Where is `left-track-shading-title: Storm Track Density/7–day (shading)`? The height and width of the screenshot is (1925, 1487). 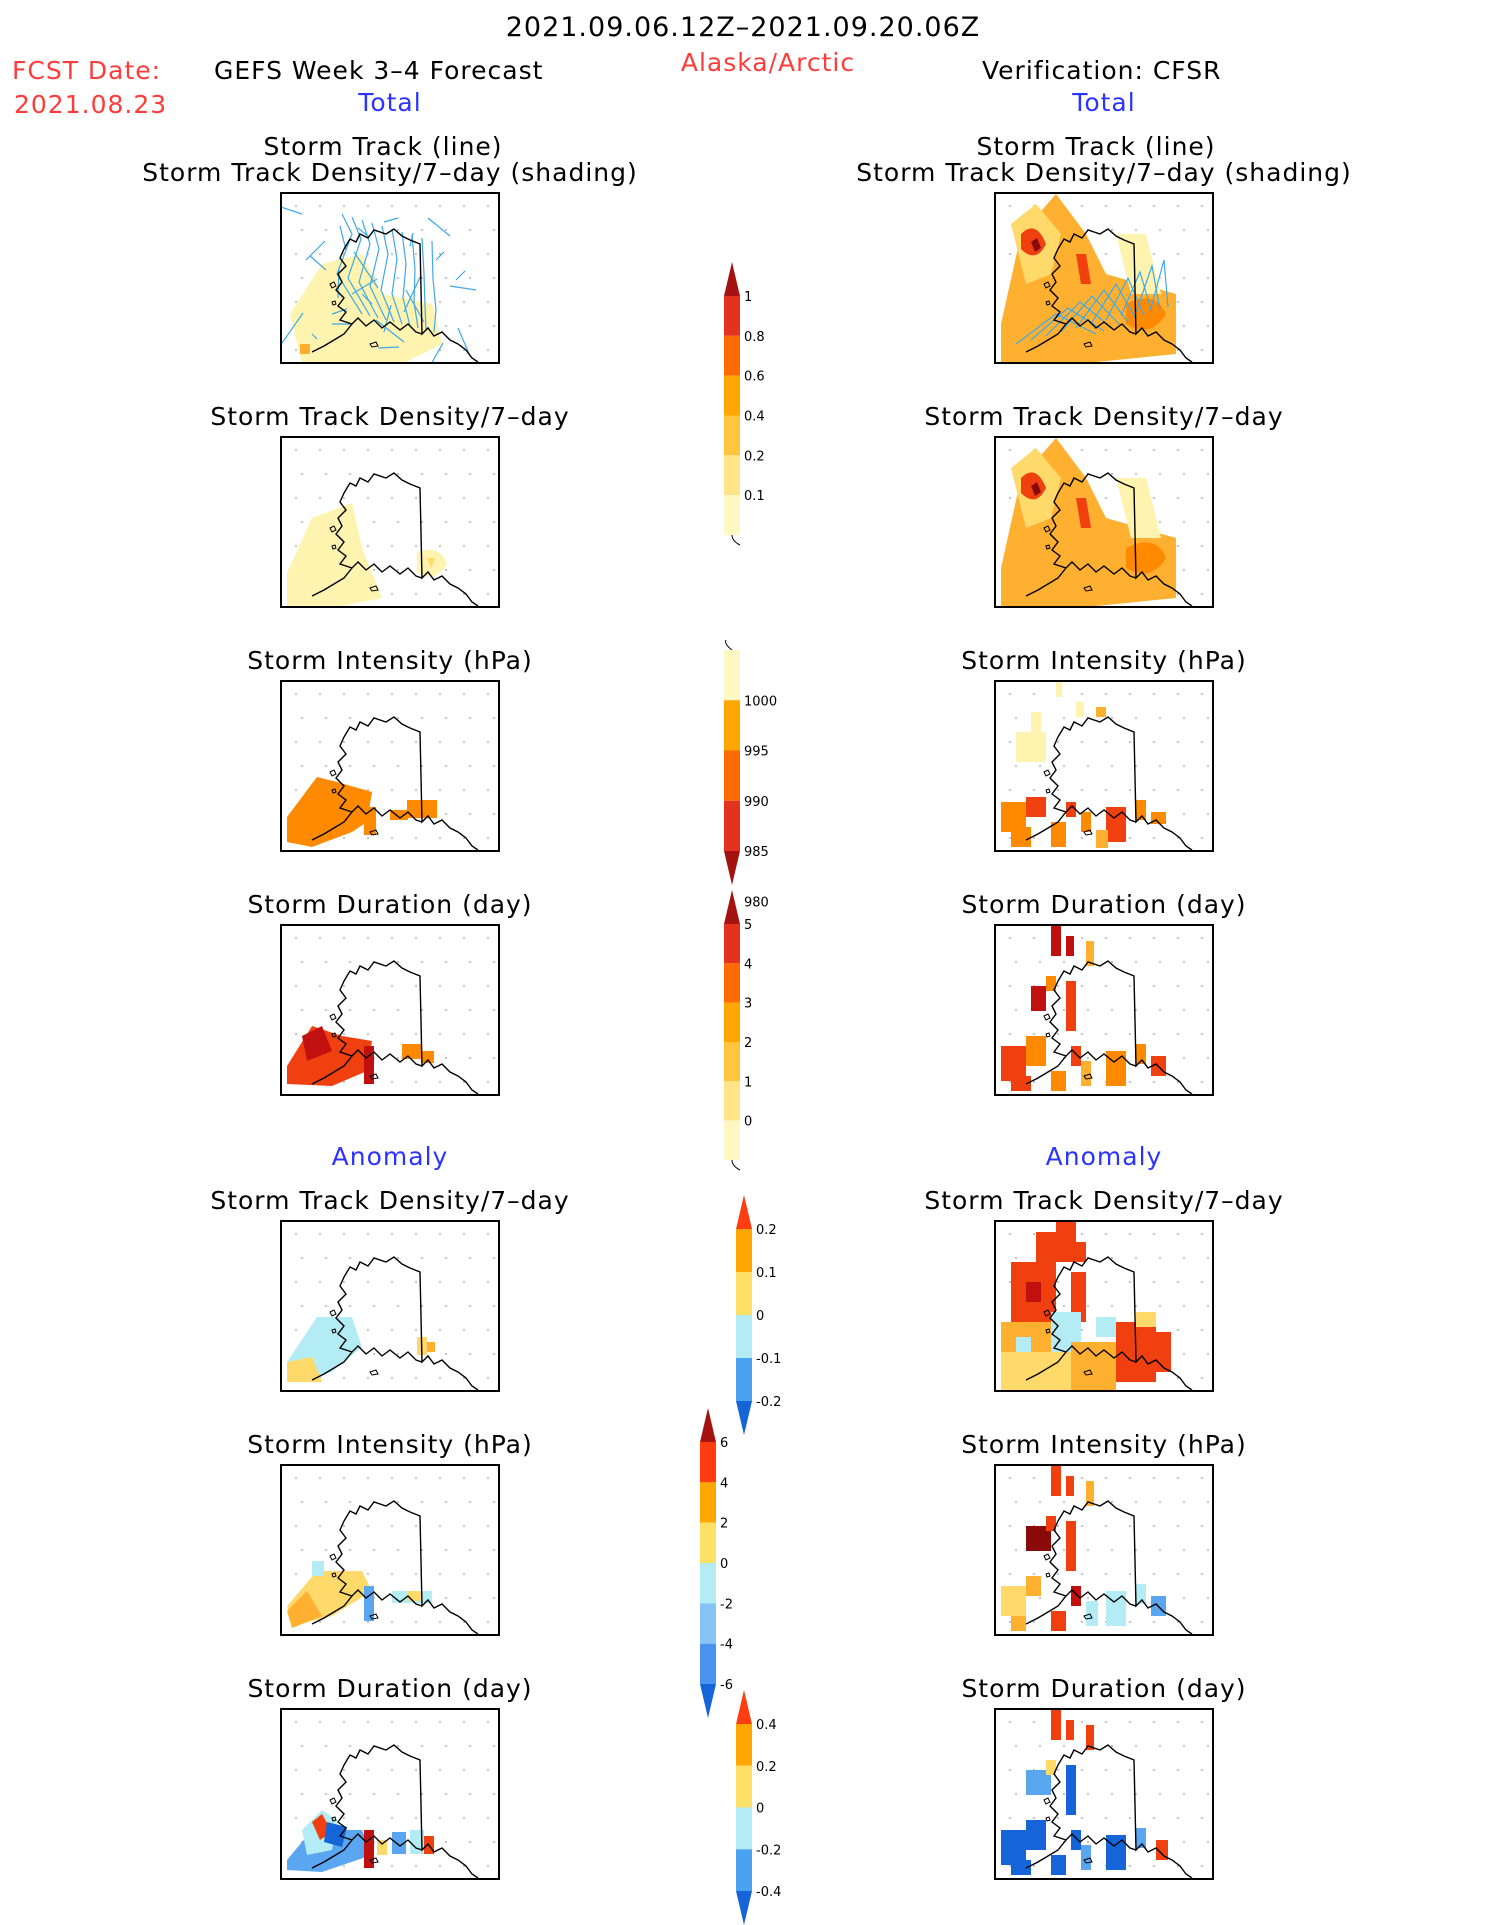 left-track-shading-title: Storm Track Density/7–day (shading) is located at coordinates (390, 172).